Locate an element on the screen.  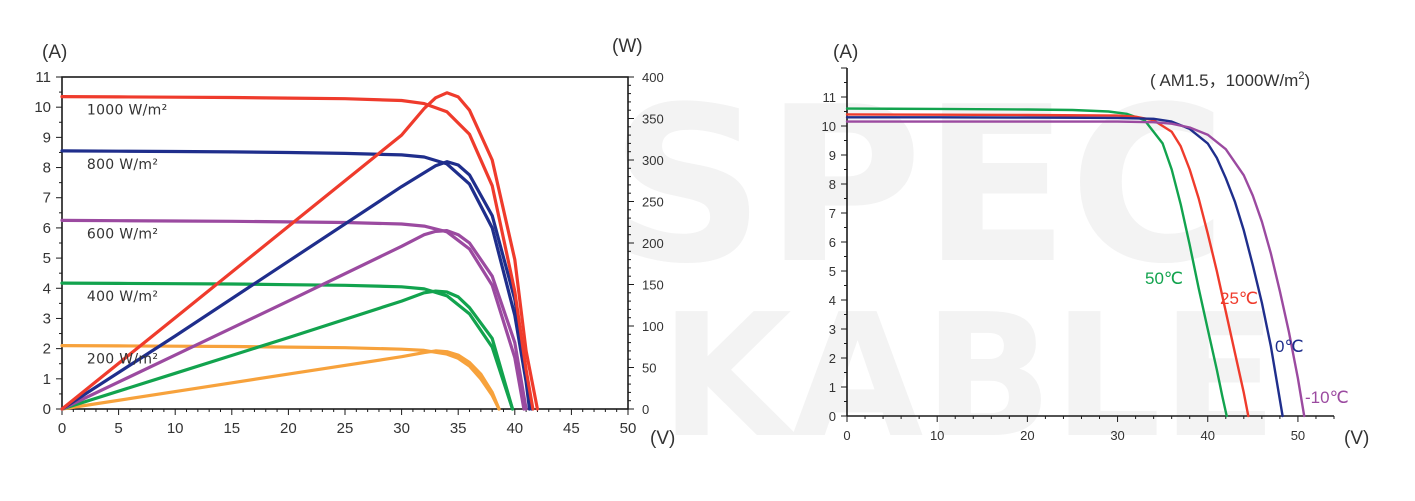
condition-superscript: 2 is located at coordinates (1301, 76).